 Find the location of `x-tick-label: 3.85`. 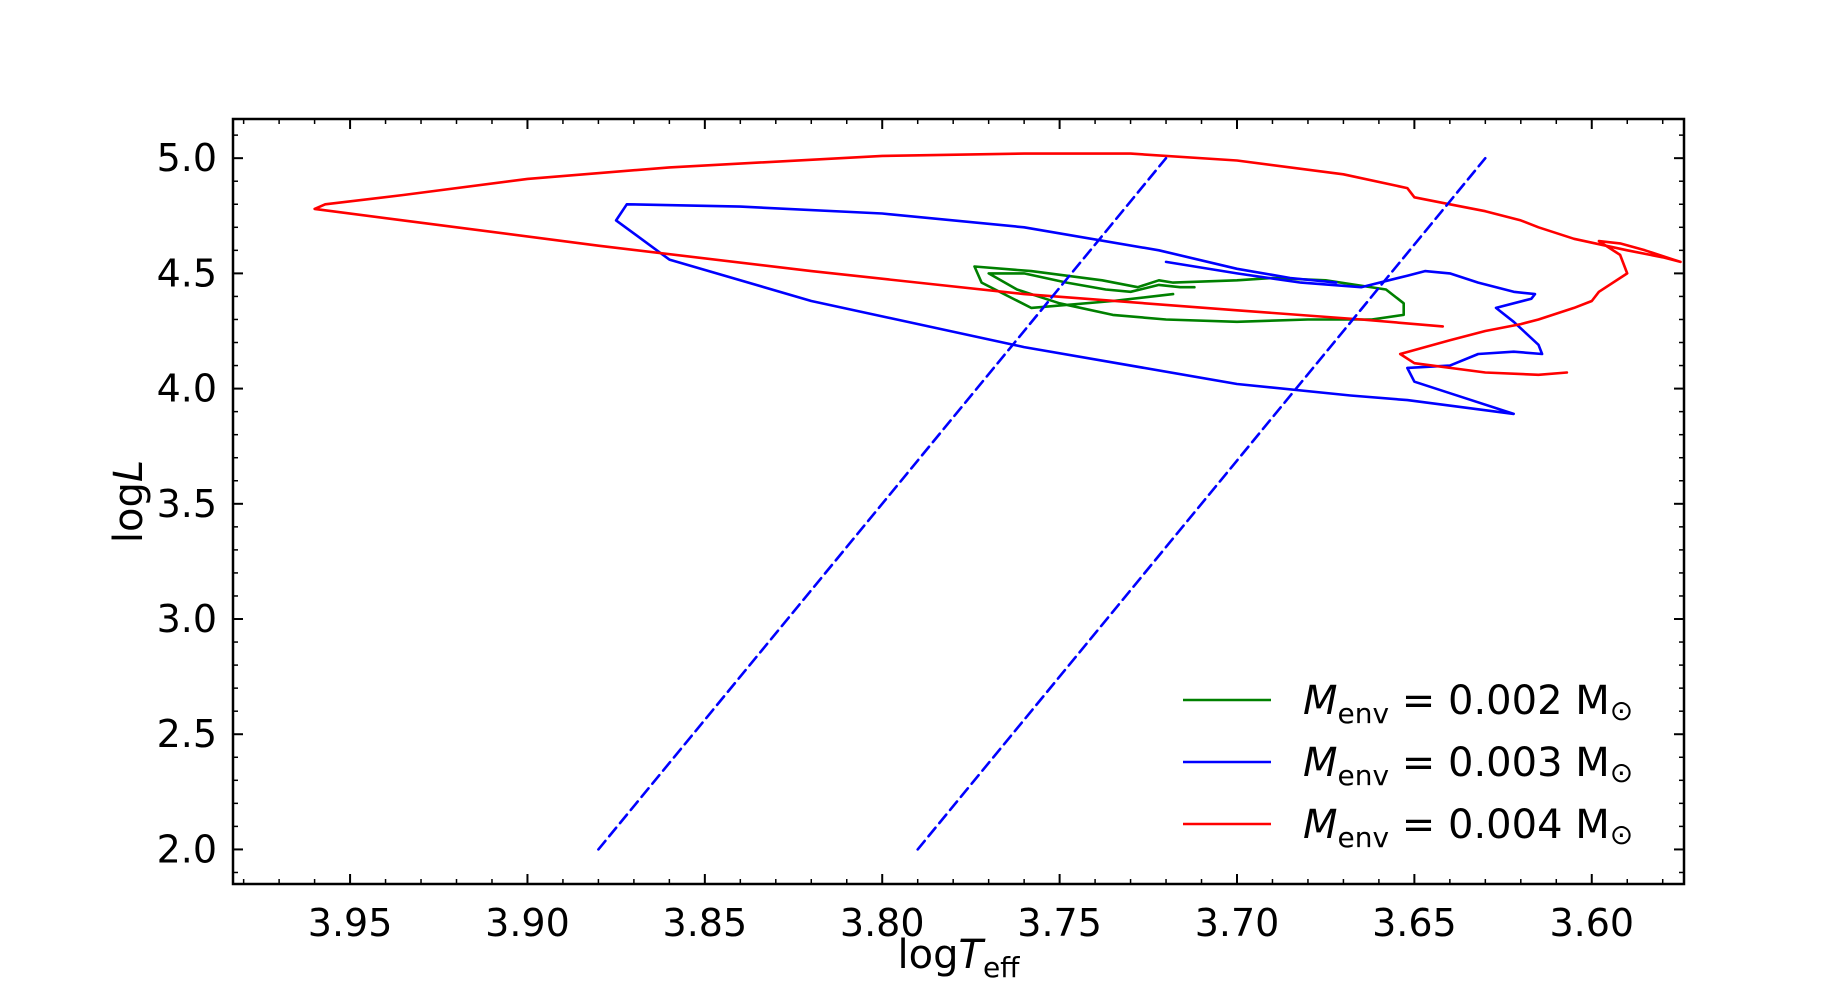

x-tick-label: 3.85 is located at coordinates (705, 923).